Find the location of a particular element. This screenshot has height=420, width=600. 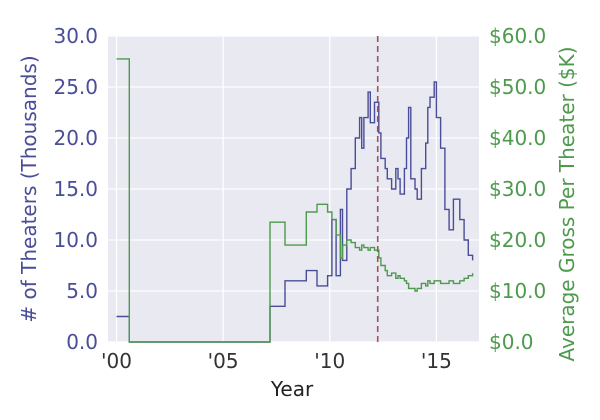

right-tick-label: $50.0 is located at coordinates (517, 87).